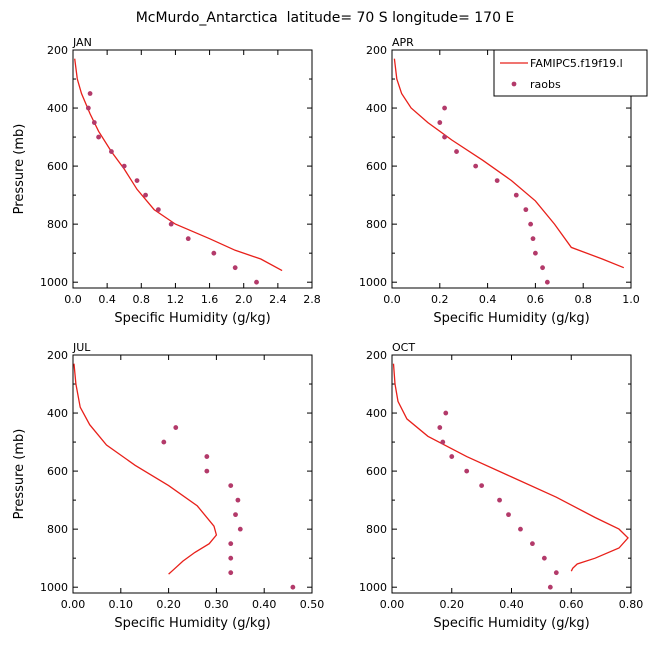 The image size is (648, 649). Describe the element at coordinates (82, 42) in the screenshot. I see `jan-panel-label: JAN` at that location.